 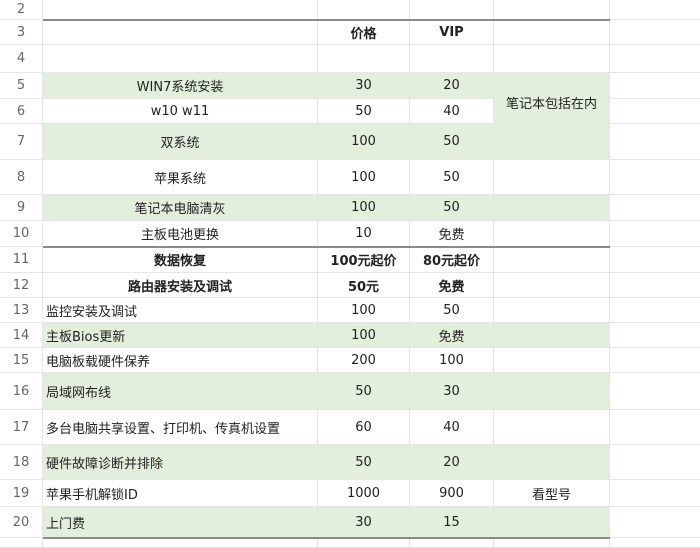 What do you see at coordinates (180, 141) in the screenshot?
I see `cell-service: 双系统` at bounding box center [180, 141].